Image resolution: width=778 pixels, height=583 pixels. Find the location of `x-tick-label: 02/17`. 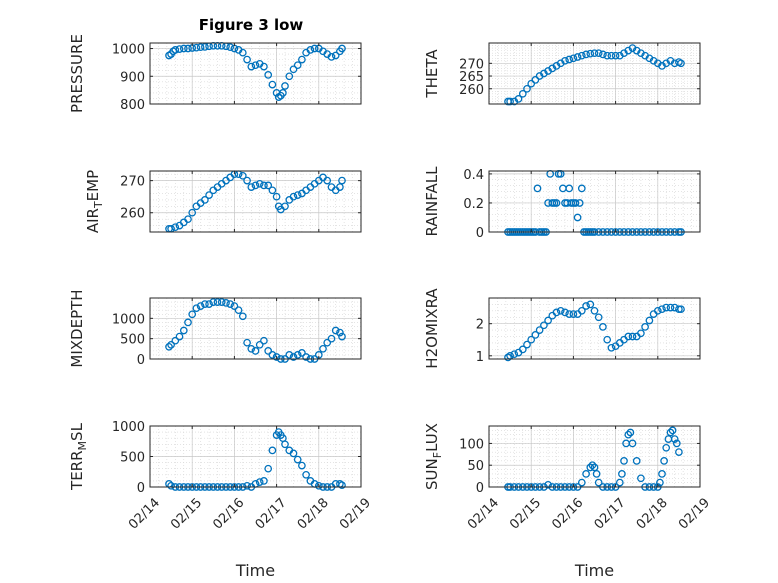

x-tick-label: 02/17 is located at coordinates (610, 513).